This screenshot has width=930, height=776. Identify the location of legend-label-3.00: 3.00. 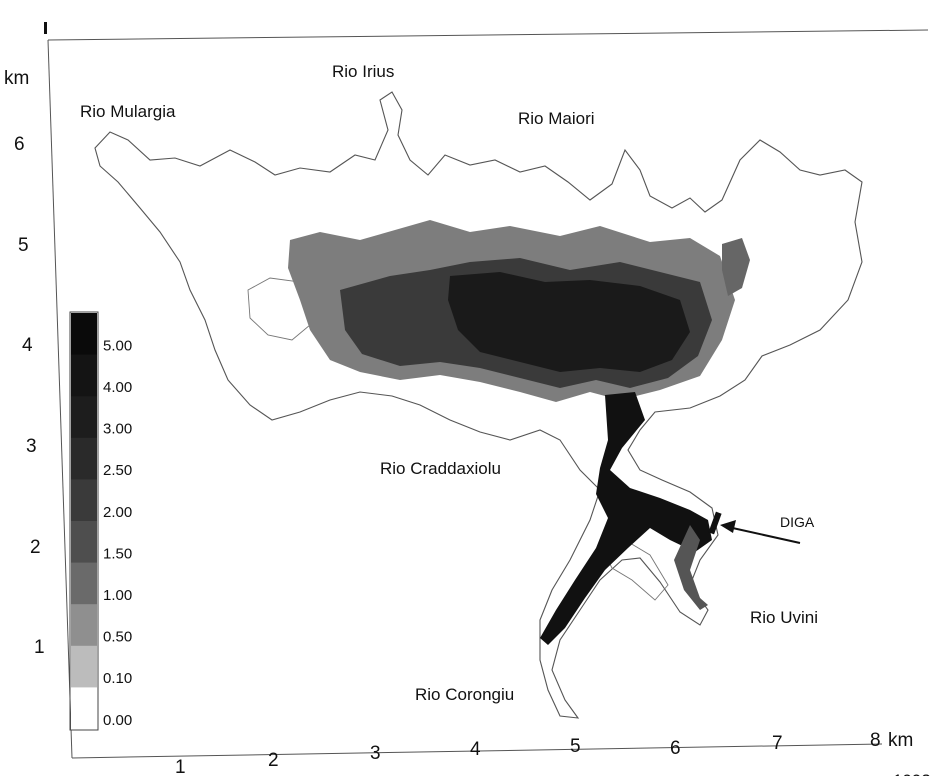
(117, 429).